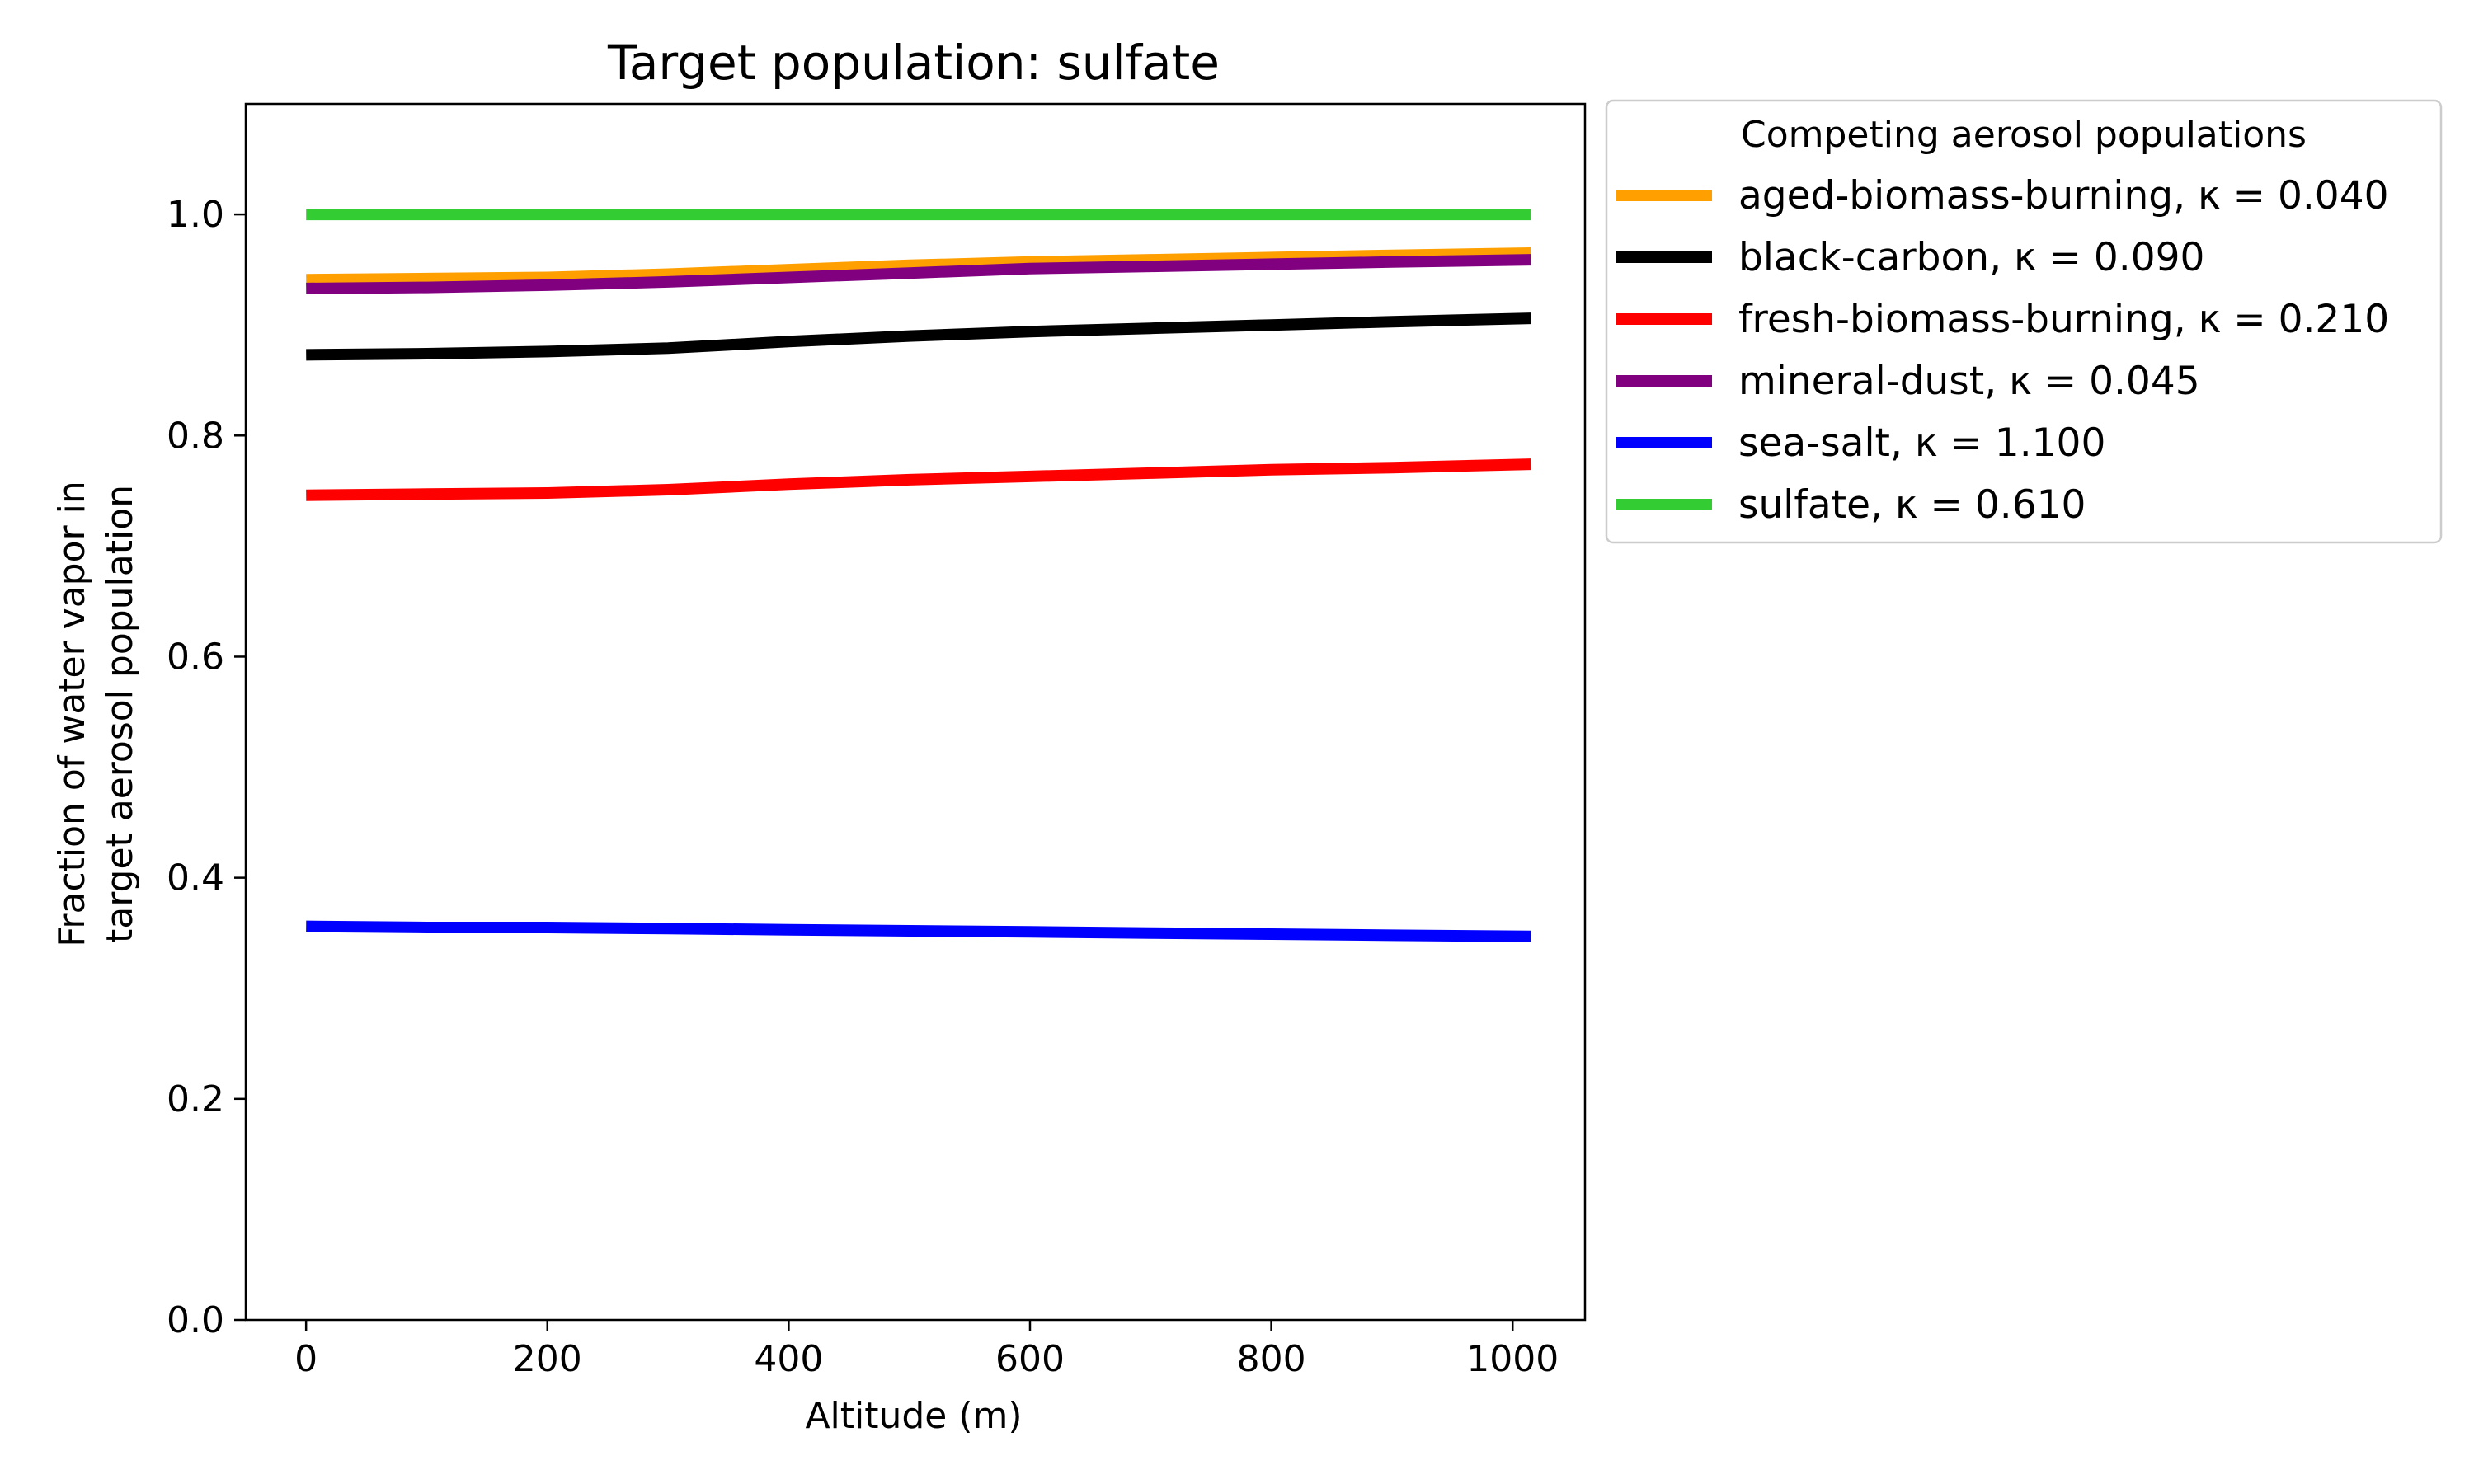  Describe the element at coordinates (2333, 195) in the screenshot. I see `legend-kappa-value: 0.040` at that location.